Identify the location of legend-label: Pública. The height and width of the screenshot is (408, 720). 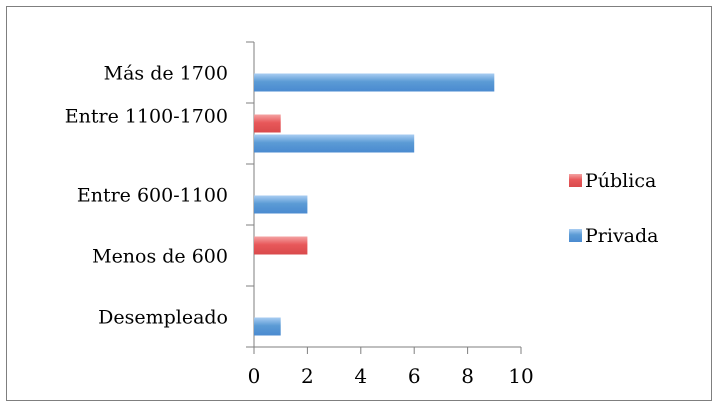
(620, 181).